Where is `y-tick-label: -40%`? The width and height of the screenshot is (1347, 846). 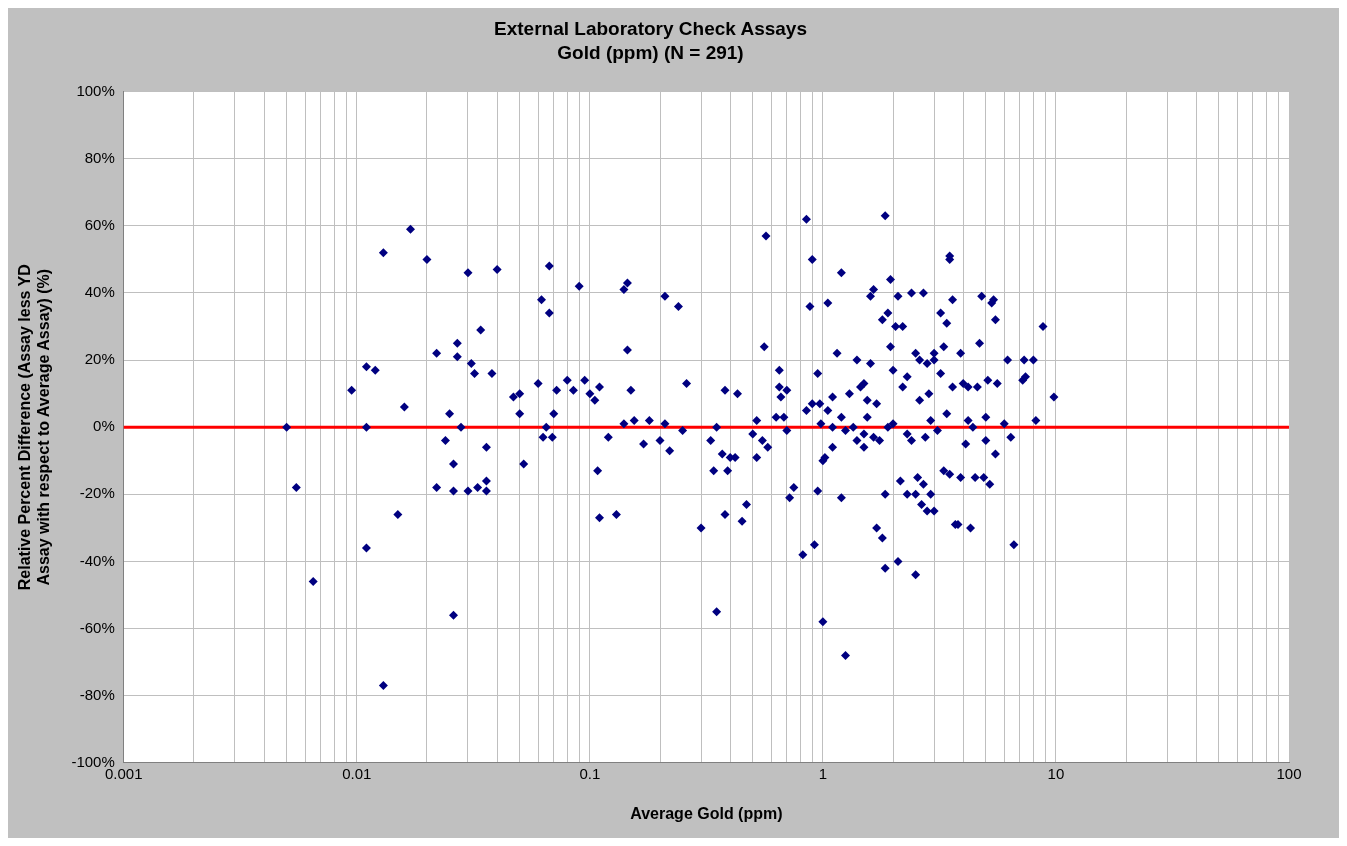 y-tick-label: -40% is located at coordinates (97, 560).